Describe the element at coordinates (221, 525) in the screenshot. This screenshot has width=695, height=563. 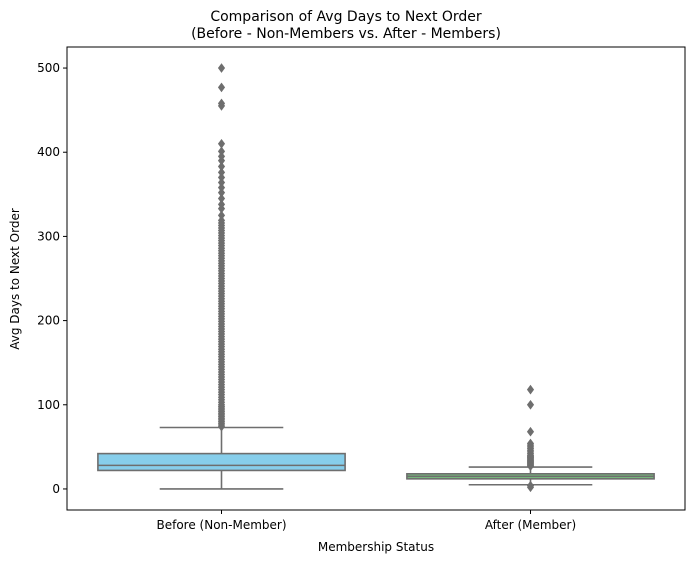
I see `x-tick-label: Before (Non-Member)` at that location.